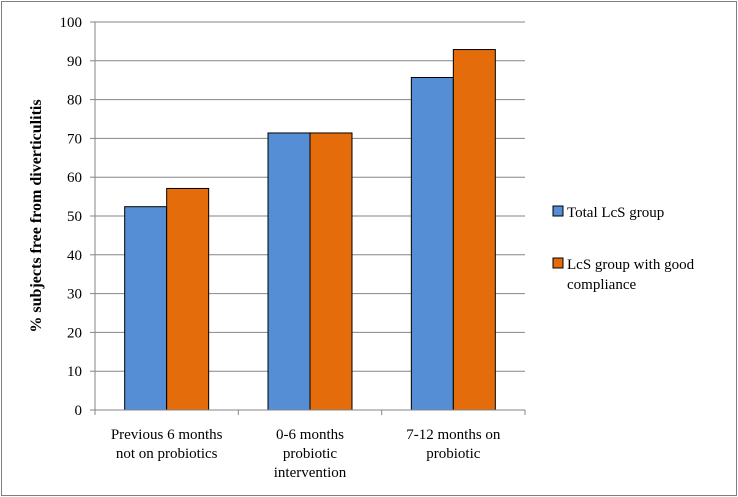 The height and width of the screenshot is (497, 738). I want to click on x-category-label: Previous 6 months not on probiotics, so click(167, 444).